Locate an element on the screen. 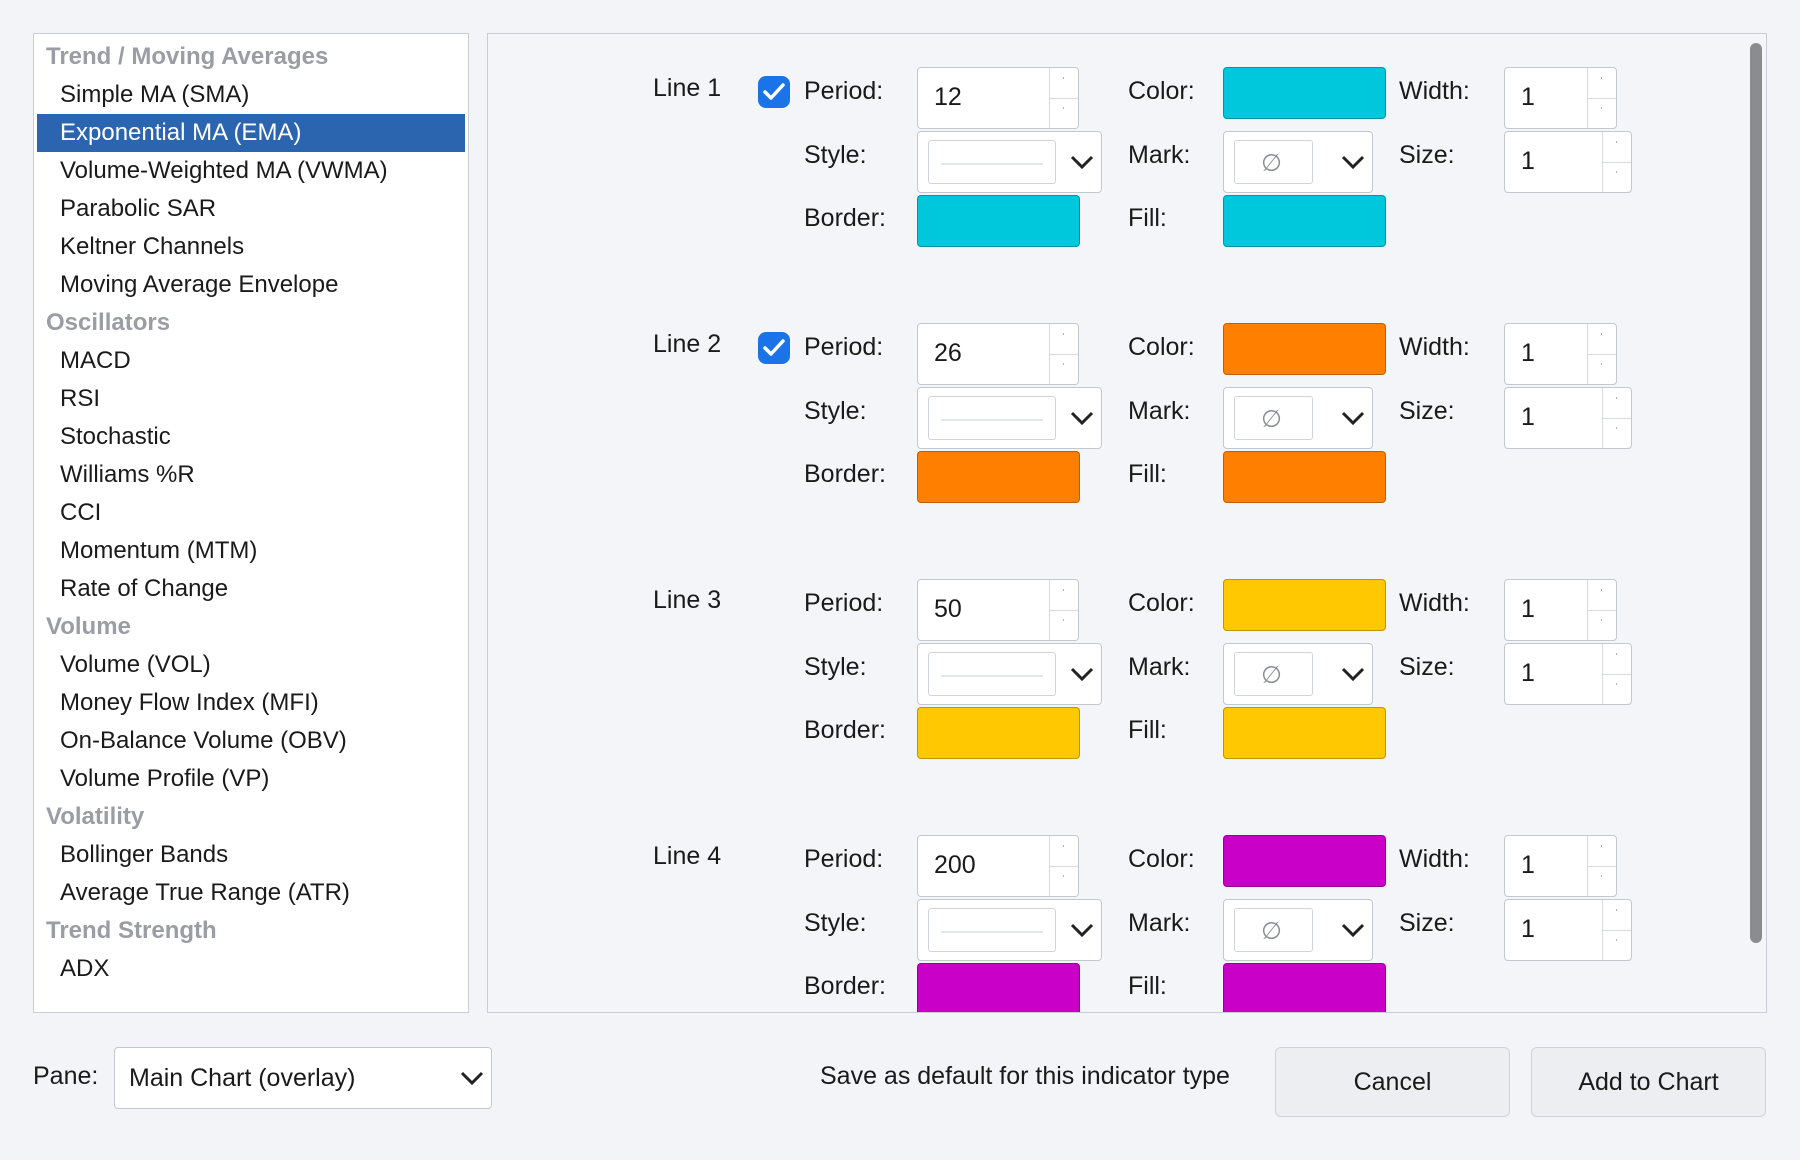 The height and width of the screenshot is (1160, 1800). panel-scrollbar is located at coordinates (1756, 493).